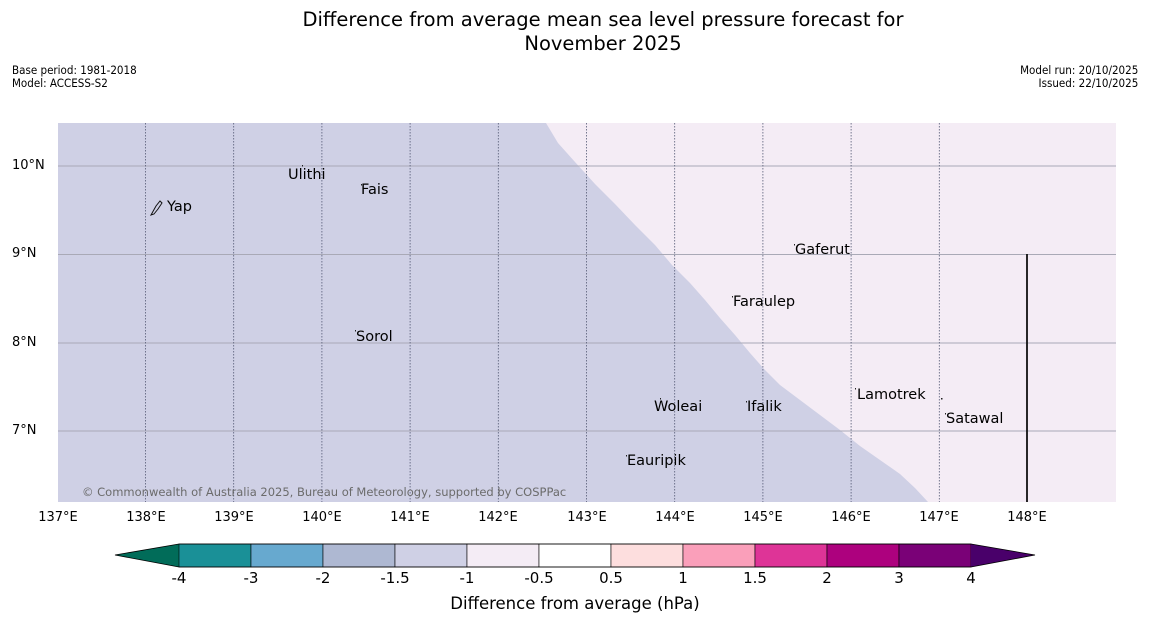 This screenshot has width=1150, height=644. Describe the element at coordinates (307, 175) in the screenshot. I see `place-label-ulithi: Ulithi` at that location.